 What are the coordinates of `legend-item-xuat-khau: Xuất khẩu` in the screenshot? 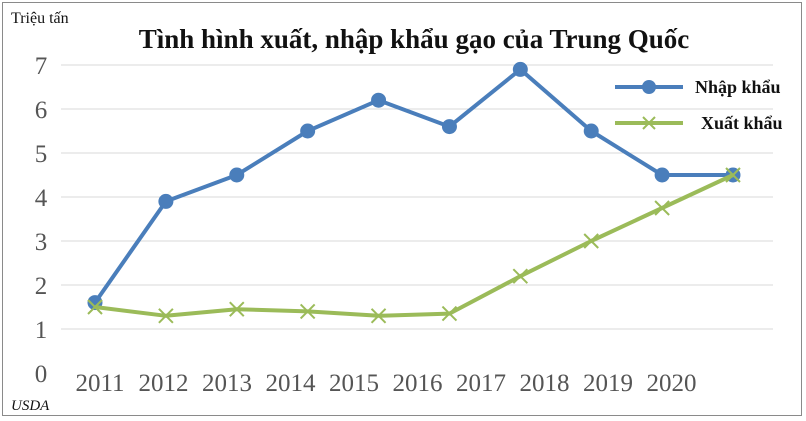 It's located at (699, 123).